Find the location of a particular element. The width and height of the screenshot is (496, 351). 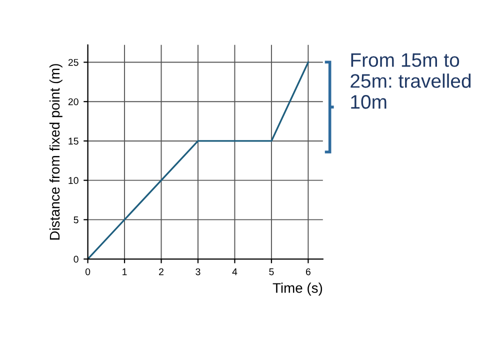

x-tick-label: 2 is located at coordinates (161, 272).